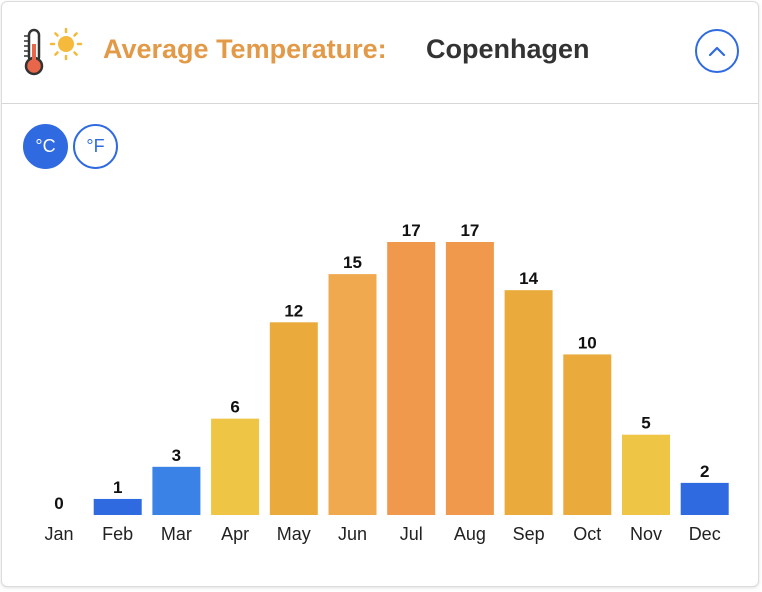  Describe the element at coordinates (53, 51) in the screenshot. I see `thermometer-sun-icon` at that location.